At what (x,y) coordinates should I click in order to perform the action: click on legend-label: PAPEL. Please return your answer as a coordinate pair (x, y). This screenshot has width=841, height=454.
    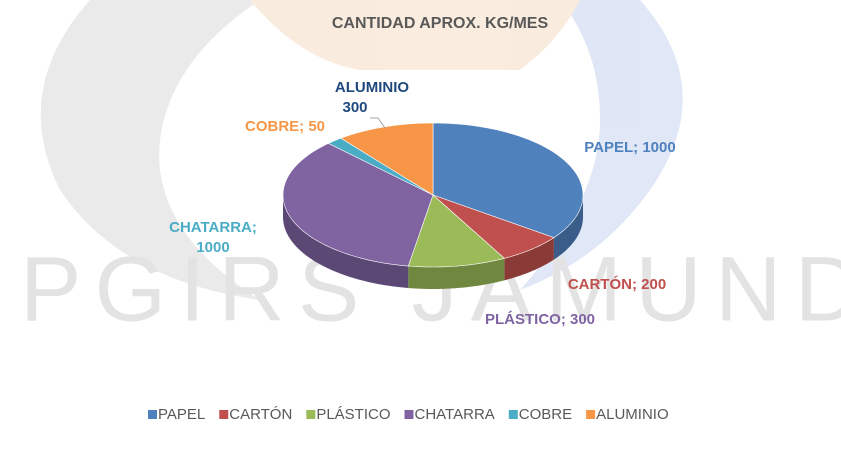
    Looking at the image, I should click on (181, 414).